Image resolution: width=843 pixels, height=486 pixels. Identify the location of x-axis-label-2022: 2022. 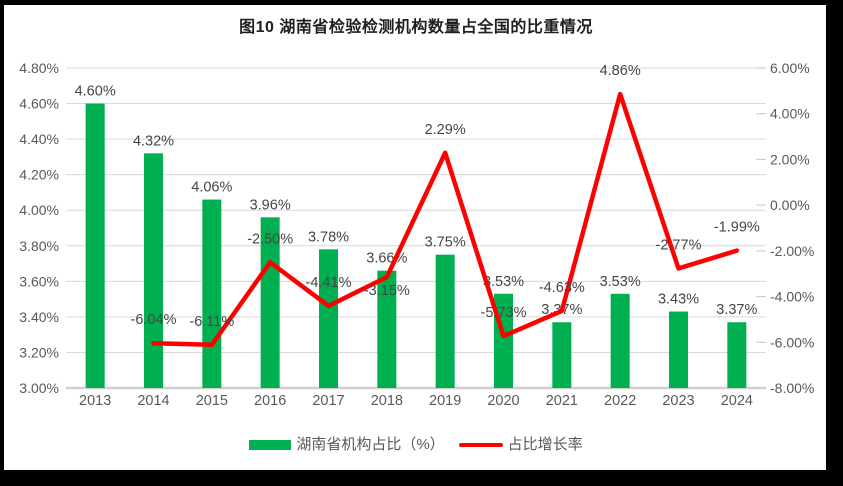
(620, 401).